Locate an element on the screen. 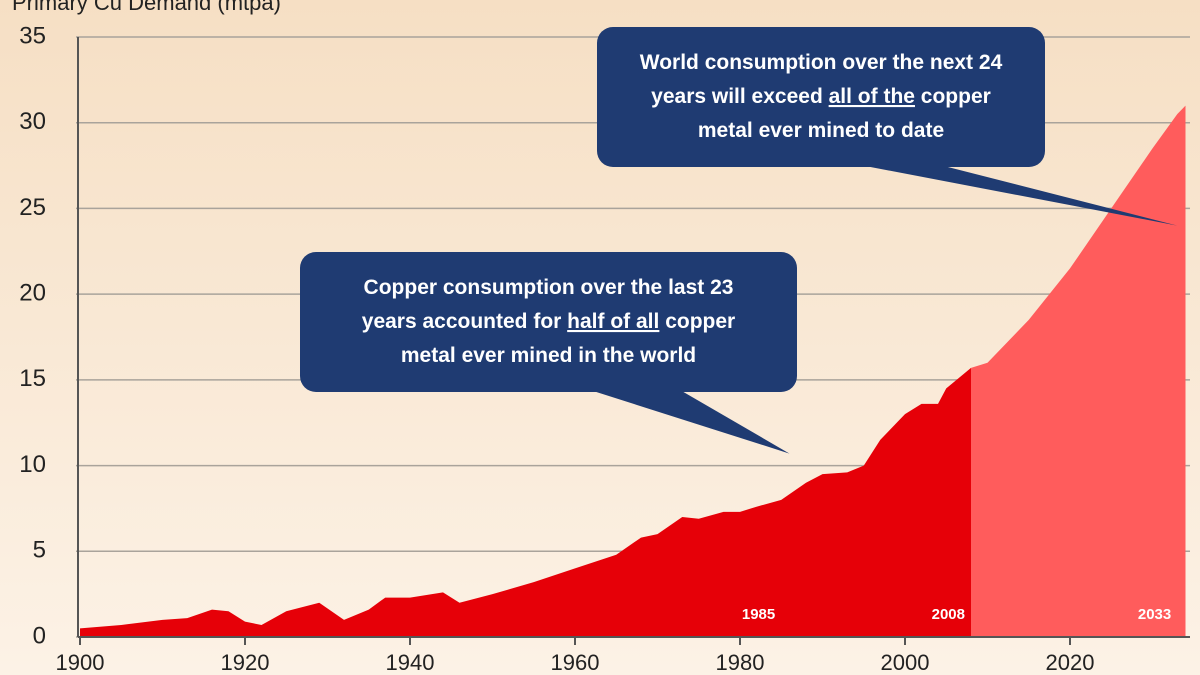  y-axis-title: Primary Cu Demand (mtpa) is located at coordinates (146, 7).